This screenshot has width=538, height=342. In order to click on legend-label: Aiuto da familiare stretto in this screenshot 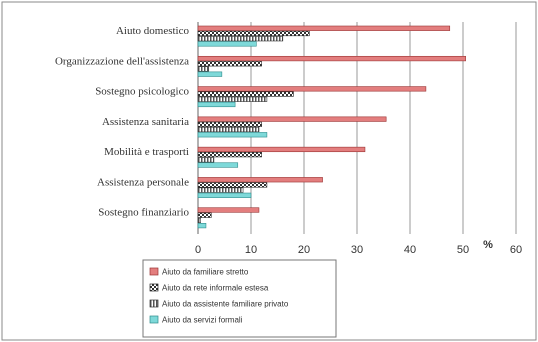, I will do `click(205, 272)`.